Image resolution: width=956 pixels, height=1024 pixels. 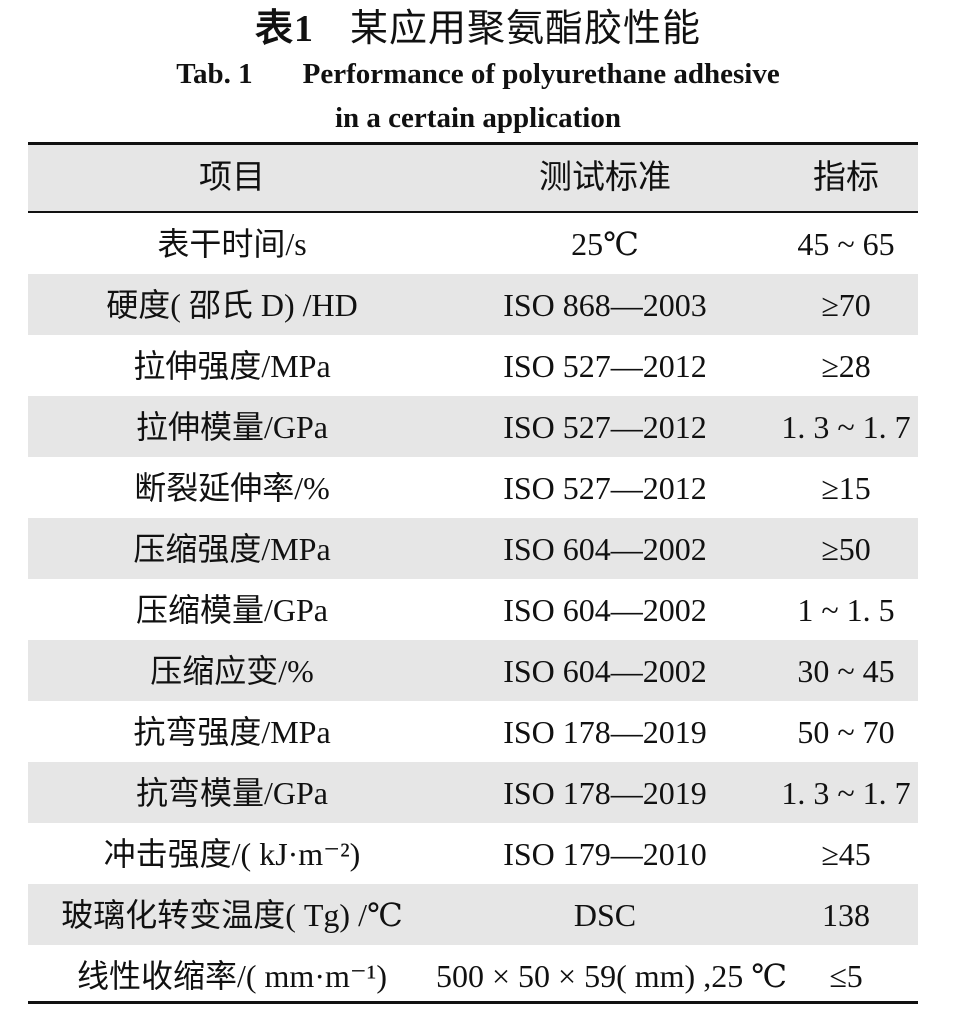 I want to click on cell-item: 压缩应变/%, so click(x=232, y=670).